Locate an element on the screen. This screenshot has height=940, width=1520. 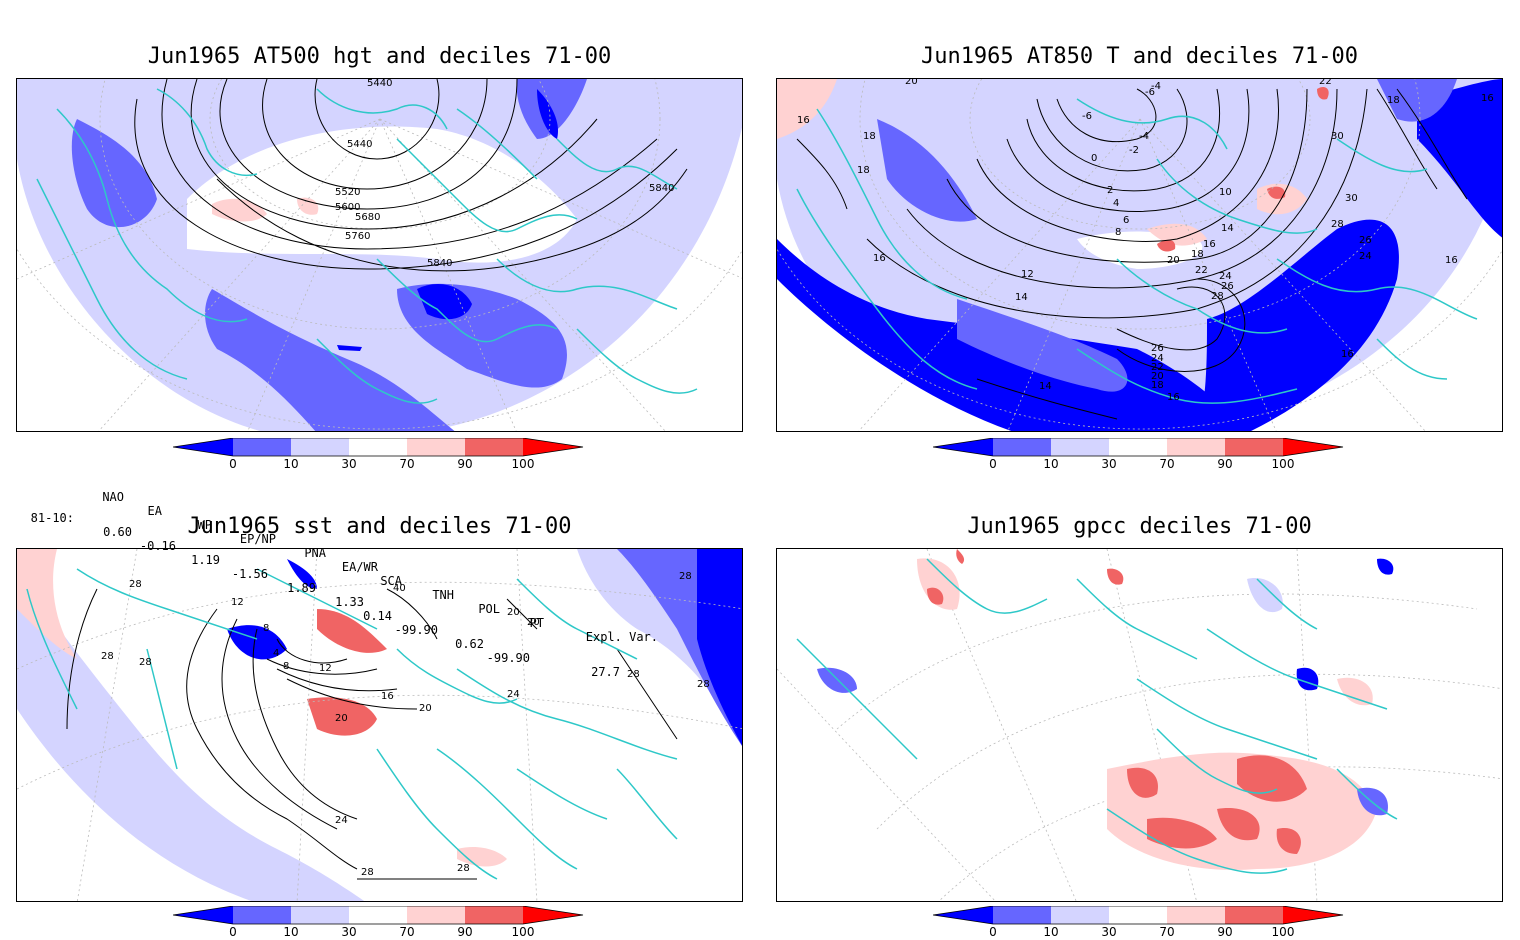
sst-label-12: 24 is located at coordinates (341, 820).